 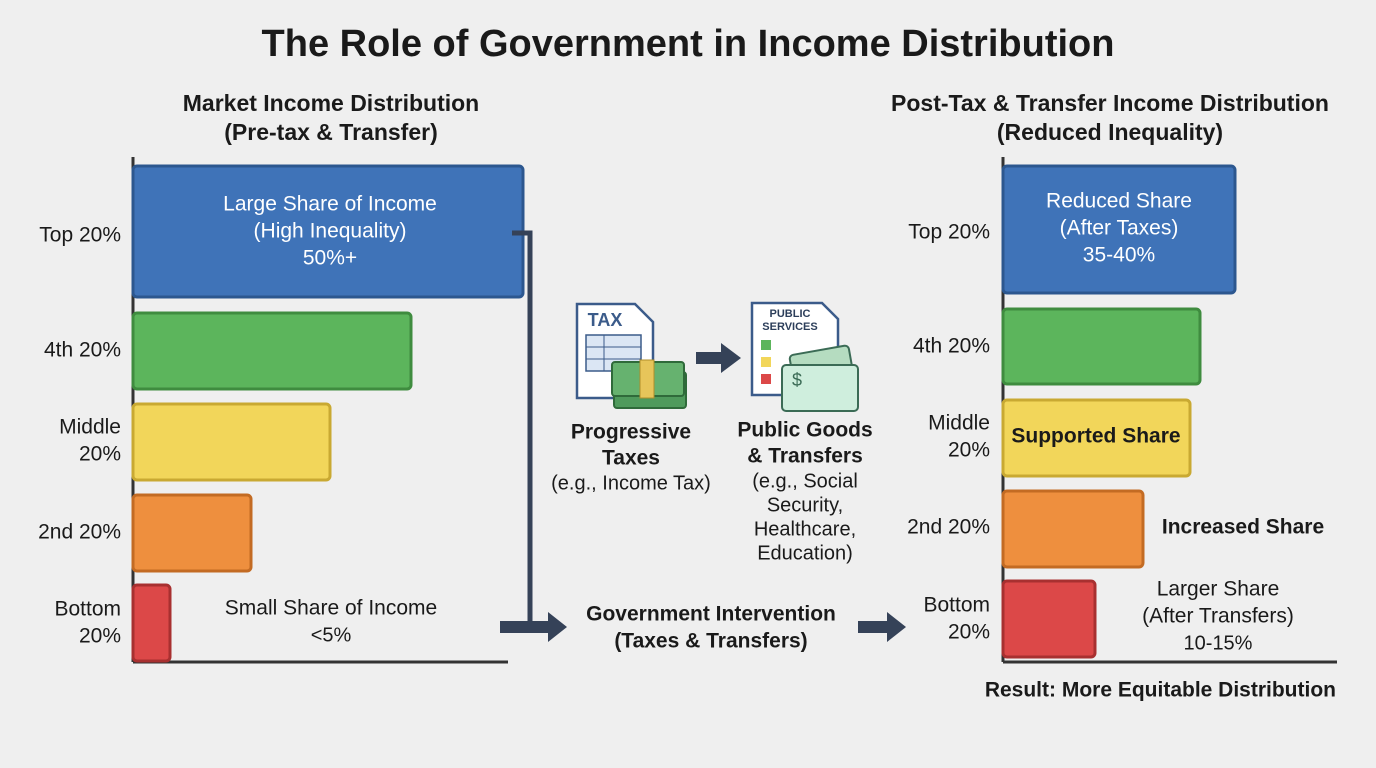 What do you see at coordinates (330, 204) in the screenshot?
I see `bar-text: Large Share of Income` at bounding box center [330, 204].